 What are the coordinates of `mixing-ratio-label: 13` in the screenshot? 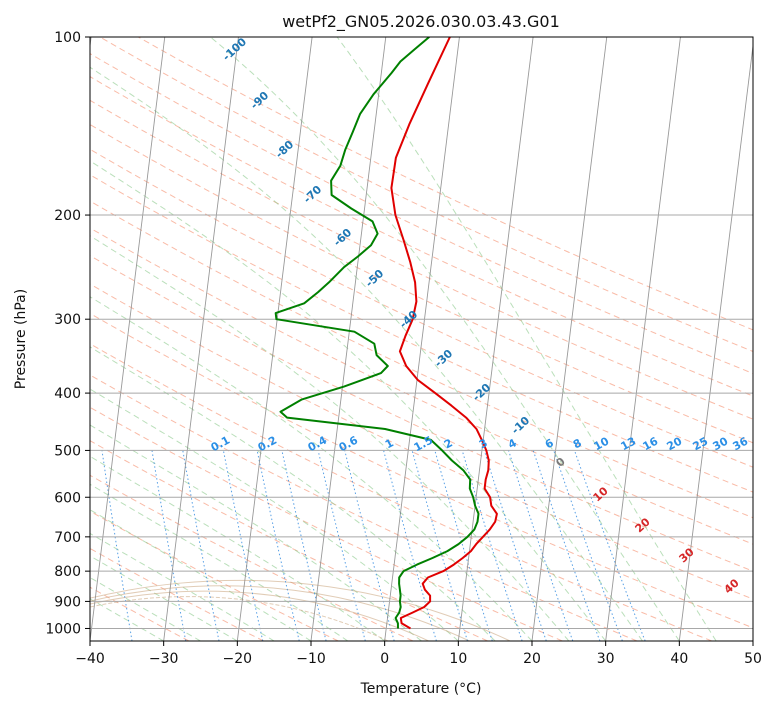 It's located at (629, 444).